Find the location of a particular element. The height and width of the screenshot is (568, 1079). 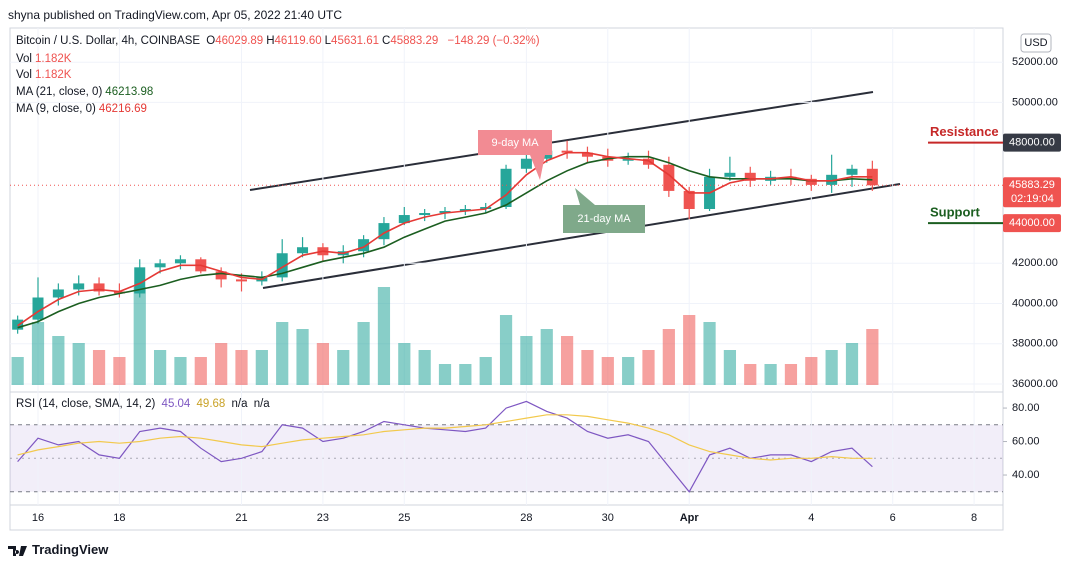

ma-name: MA (21, close, 0) is located at coordinates (59, 92).